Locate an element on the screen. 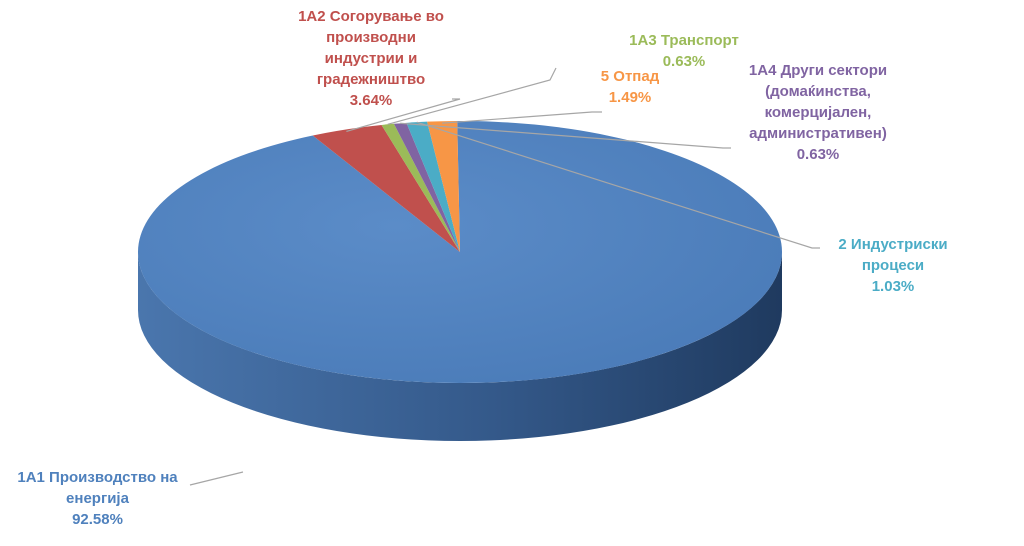 The height and width of the screenshot is (546, 1024). slice-percent: 92.58% is located at coordinates (97, 519).